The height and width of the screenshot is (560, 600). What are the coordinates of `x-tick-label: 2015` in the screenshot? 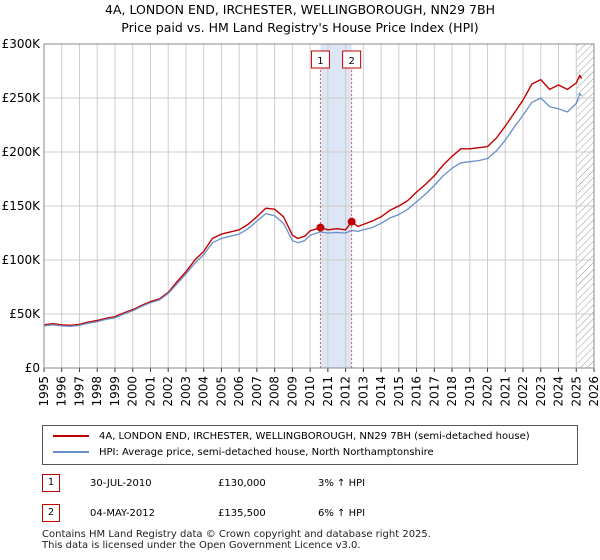 It's located at (399, 391).